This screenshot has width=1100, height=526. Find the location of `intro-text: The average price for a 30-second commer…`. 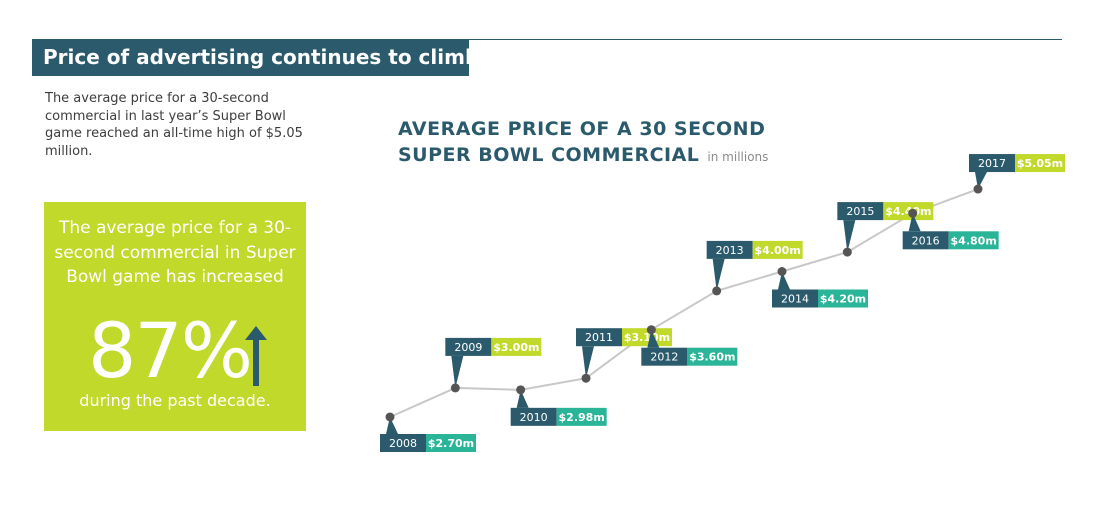

intro-text: The average price for a 30-second commer… is located at coordinates (174, 125).